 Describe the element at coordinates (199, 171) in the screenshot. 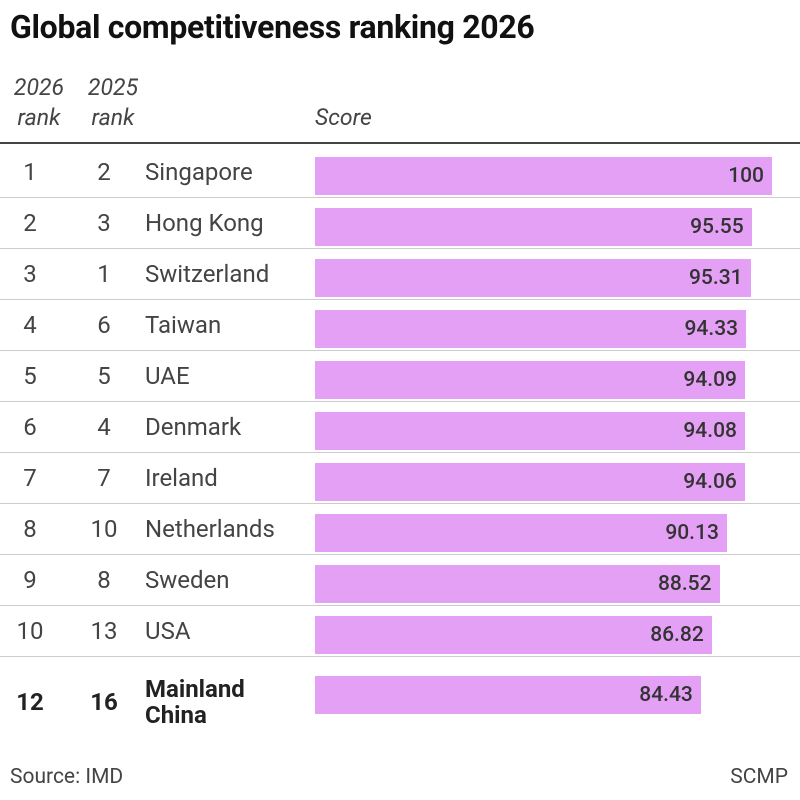

I see `country: Singapore` at that location.